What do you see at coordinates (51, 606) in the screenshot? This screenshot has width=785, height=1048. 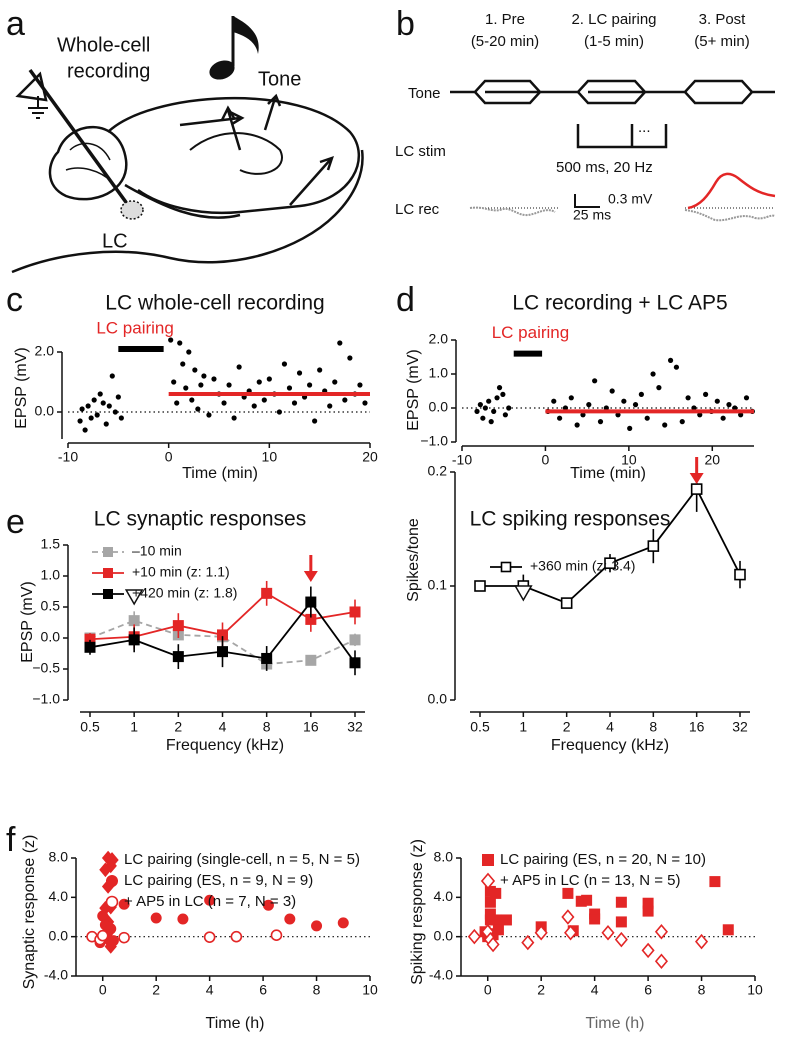 I see `y-tick-label: 0.5` at bounding box center [51, 606].